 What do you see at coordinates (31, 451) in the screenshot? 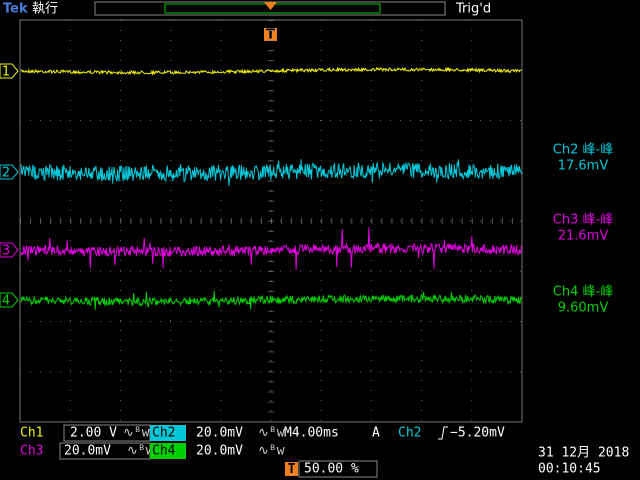
I see `ch3-label: Ch3` at bounding box center [31, 451].